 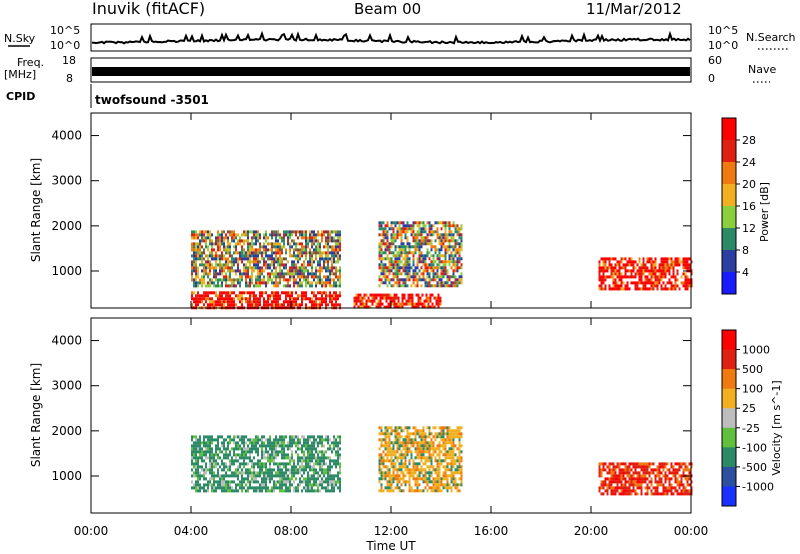 I want to click on colorbar-swatch, so click(x=729, y=379).